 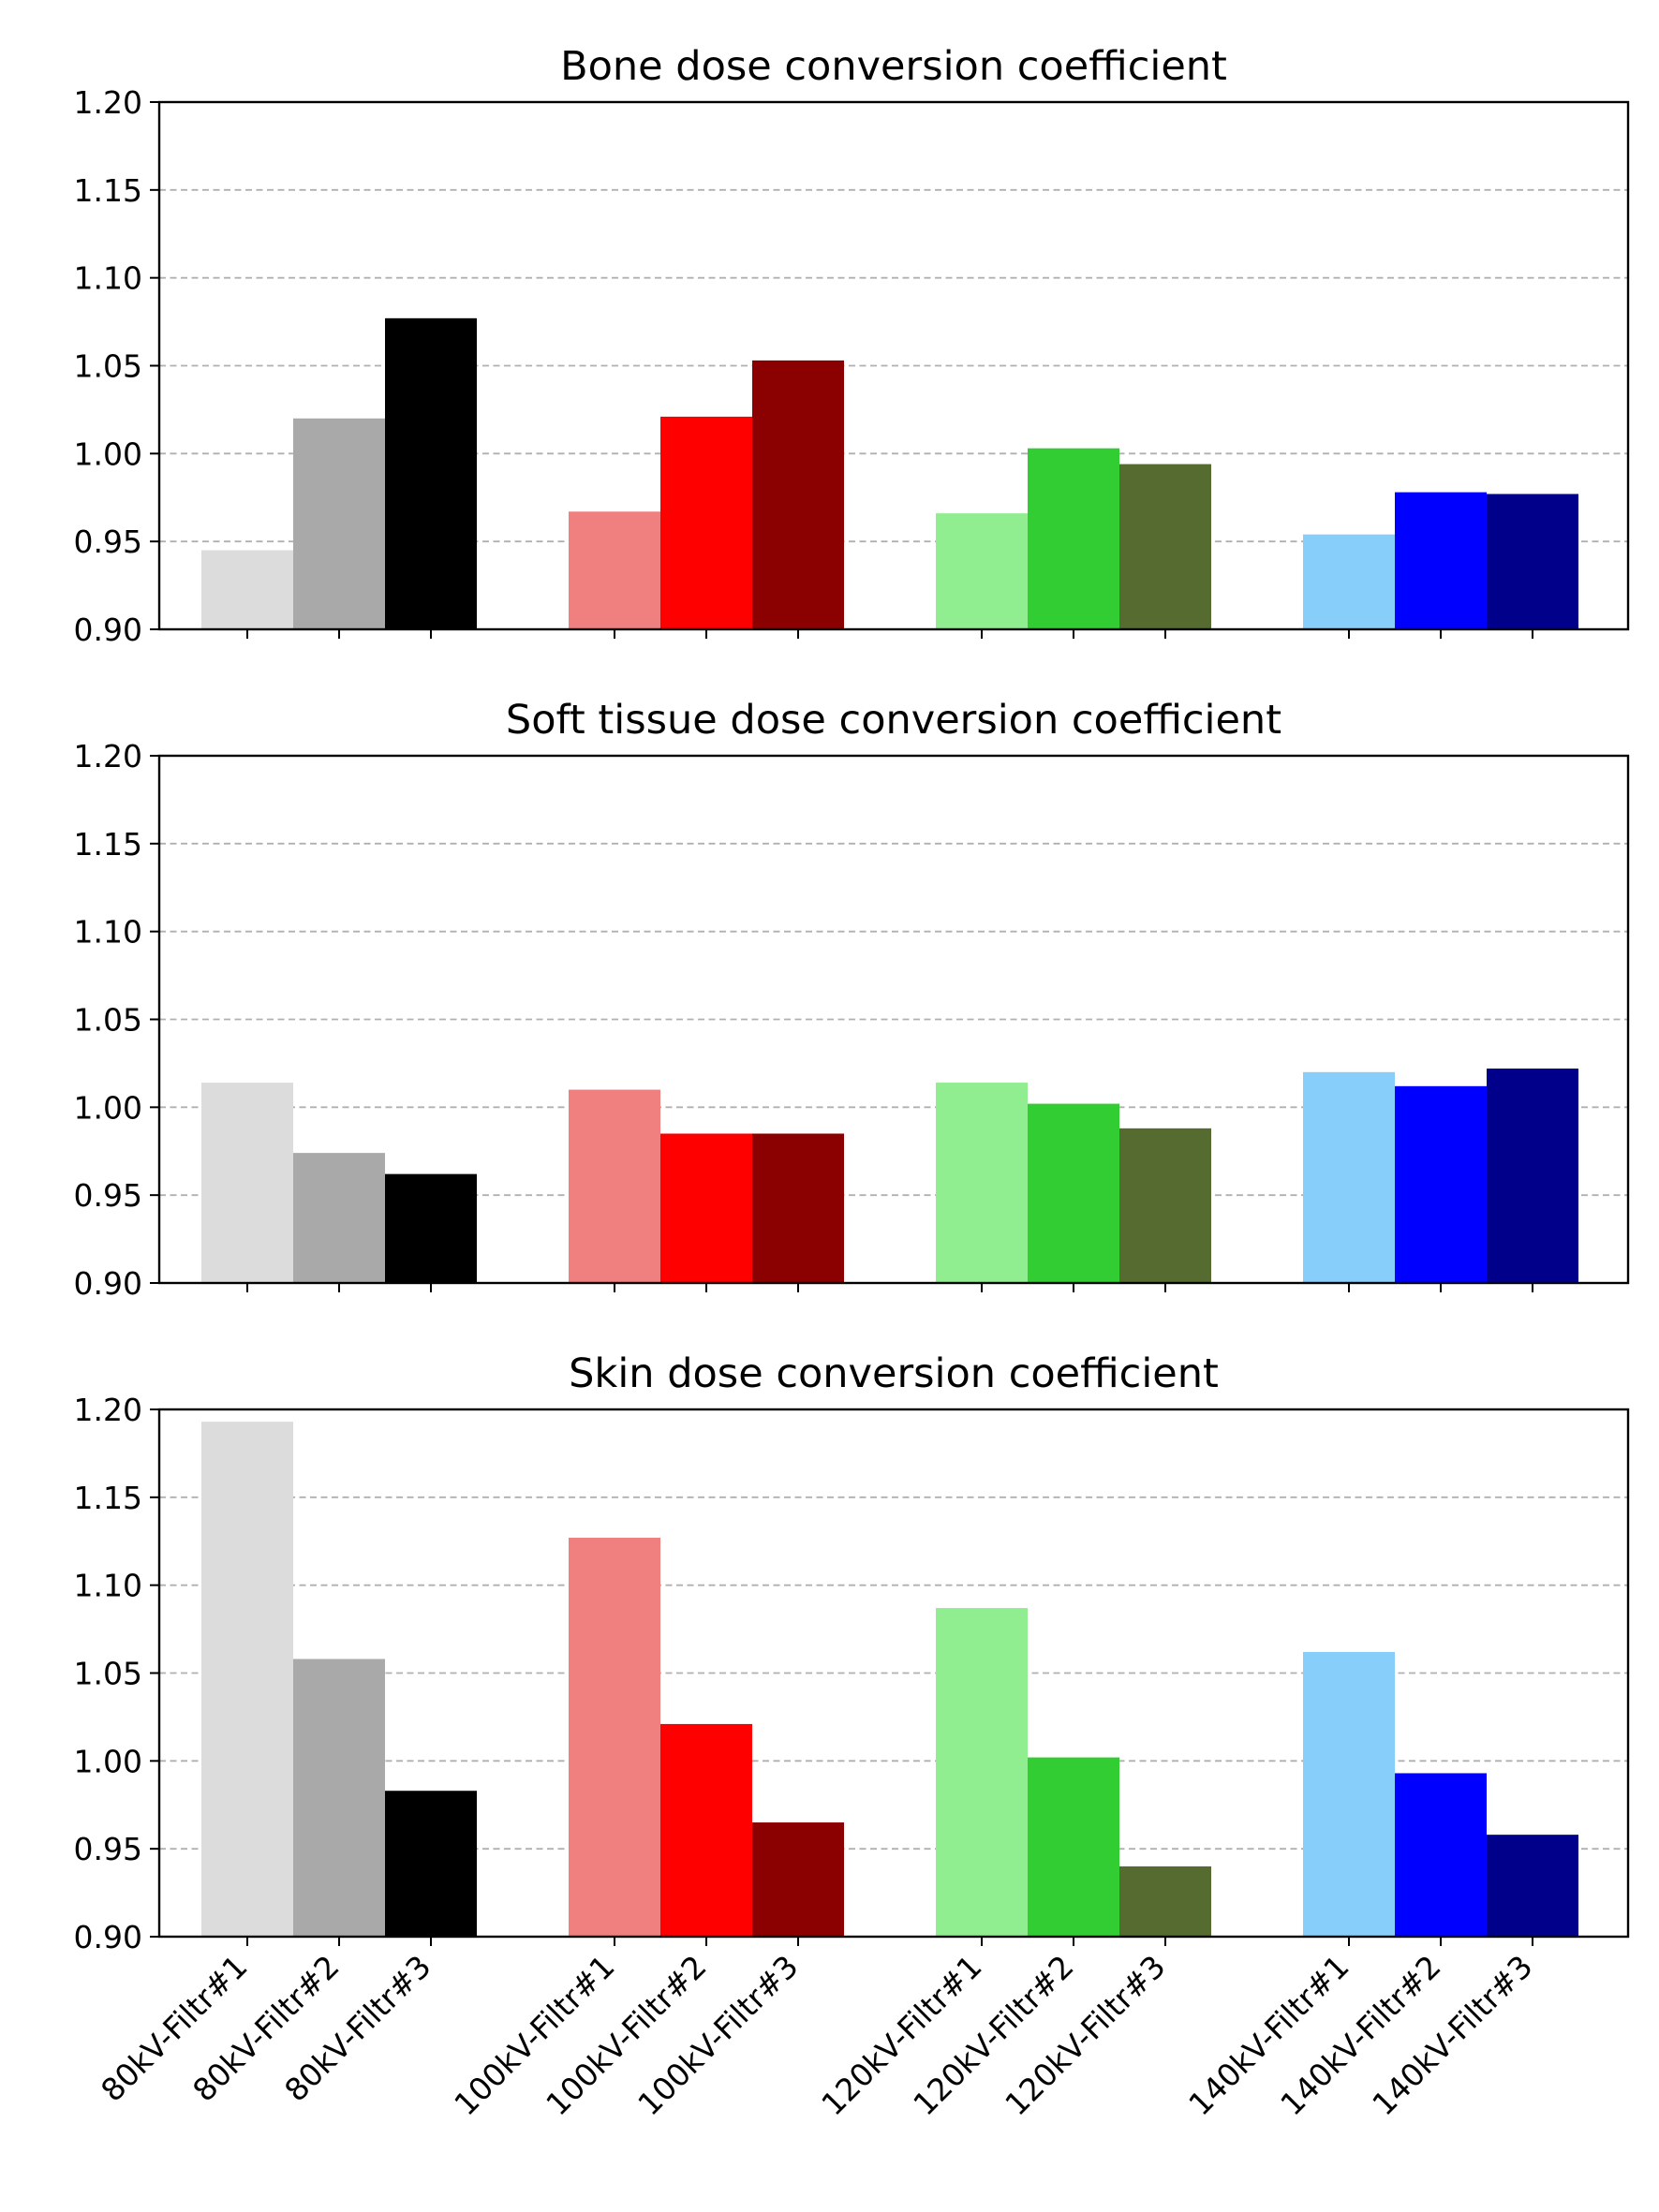 I want to click on x-tick-label: 100kV-Filtr#2, so click(x=626, y=2035).